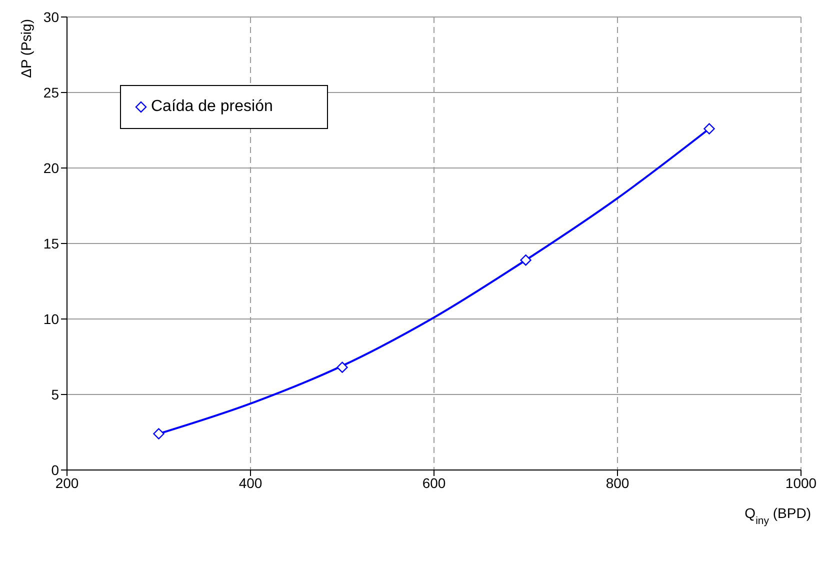  I want to click on x-axis-title: Q$_{iny}$ (BPD), so click(777, 516).